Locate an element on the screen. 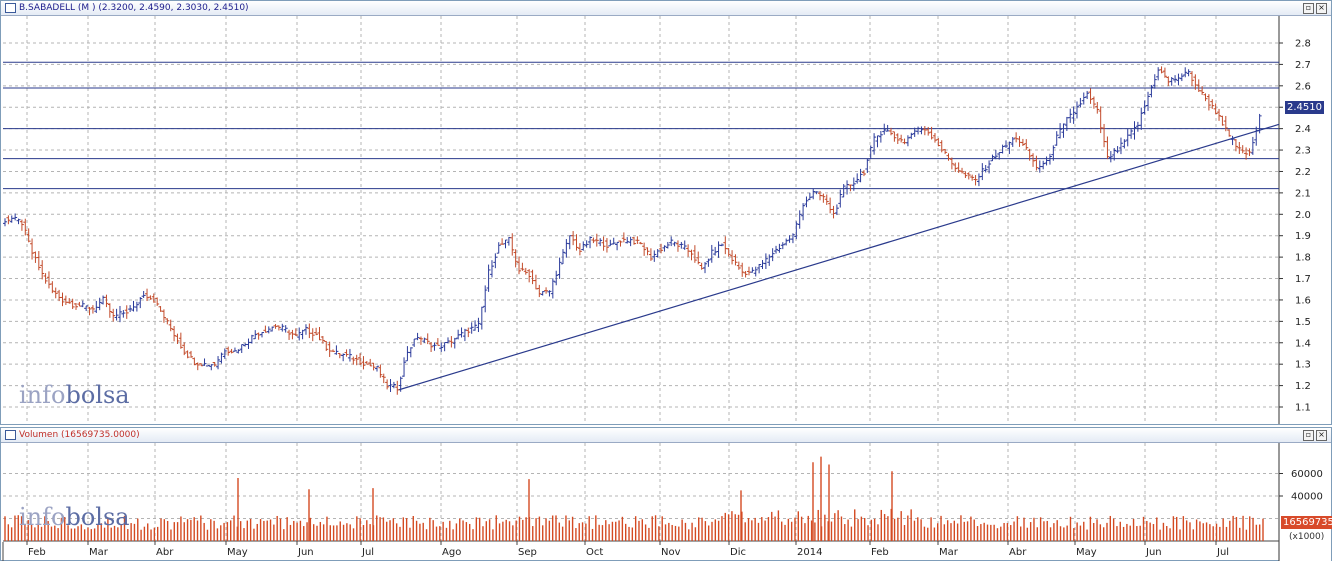 This screenshot has height=561, width=1332. price-tick-label: 2.3 is located at coordinates (1303, 151).